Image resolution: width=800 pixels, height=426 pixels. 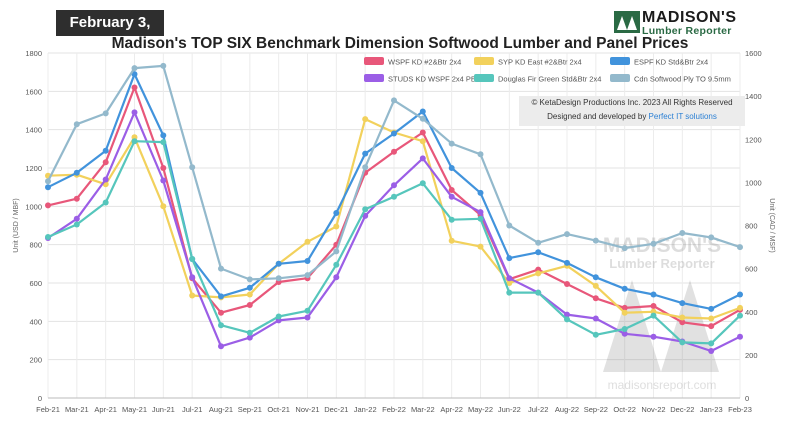 What do you see at coordinates (751, 269) in the screenshot?
I see `y2-tick-label: 600` at bounding box center [751, 269].